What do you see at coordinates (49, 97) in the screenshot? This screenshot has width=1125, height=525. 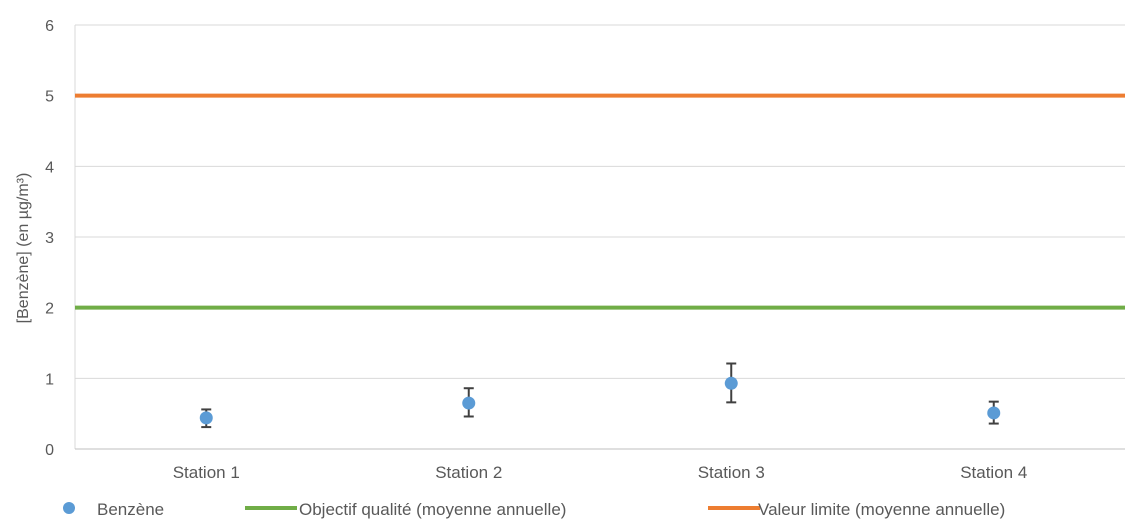 I see `y-tick-label: 5` at bounding box center [49, 97].